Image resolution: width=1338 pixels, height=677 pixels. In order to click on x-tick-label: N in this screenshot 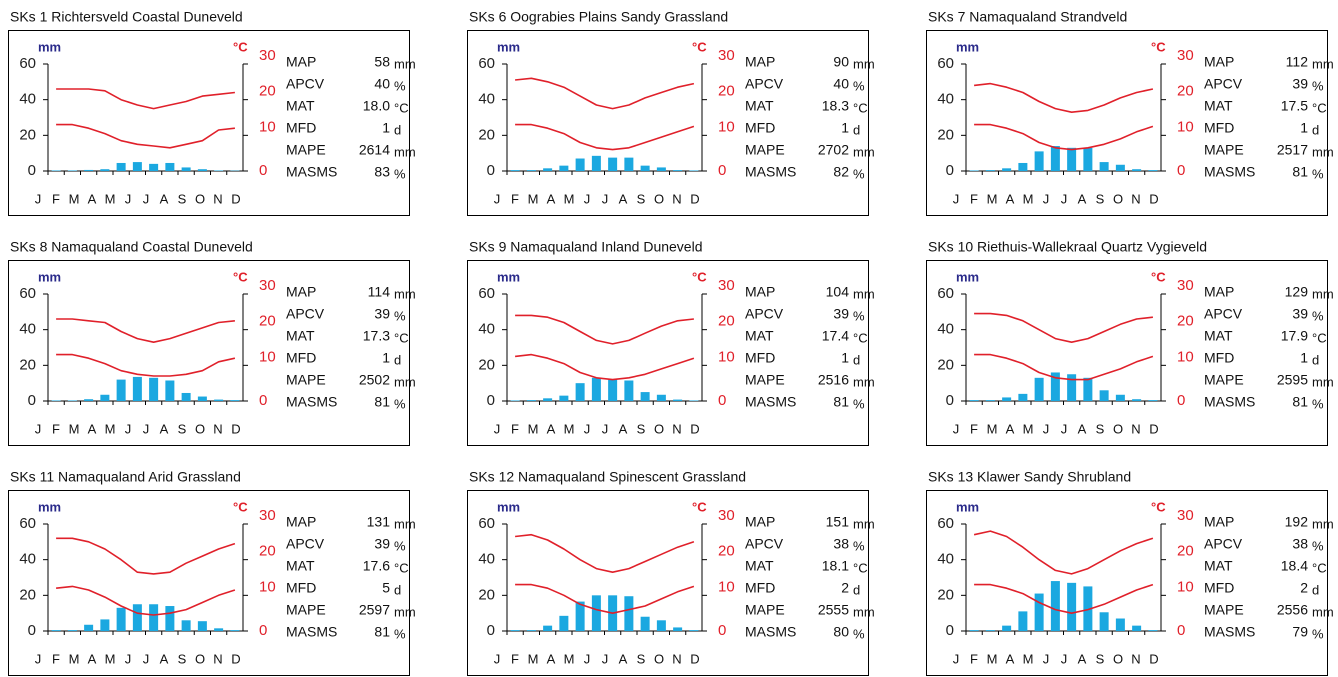, I will do `click(1135, 658)`.